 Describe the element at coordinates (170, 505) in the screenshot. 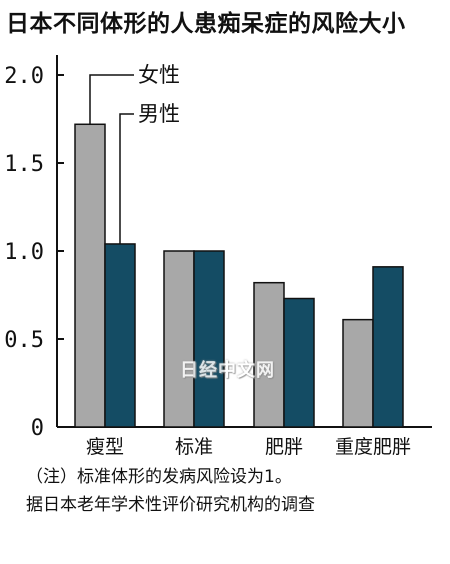

I see `chart-source: 据日本老年学术性评价研究机构的调查` at that location.